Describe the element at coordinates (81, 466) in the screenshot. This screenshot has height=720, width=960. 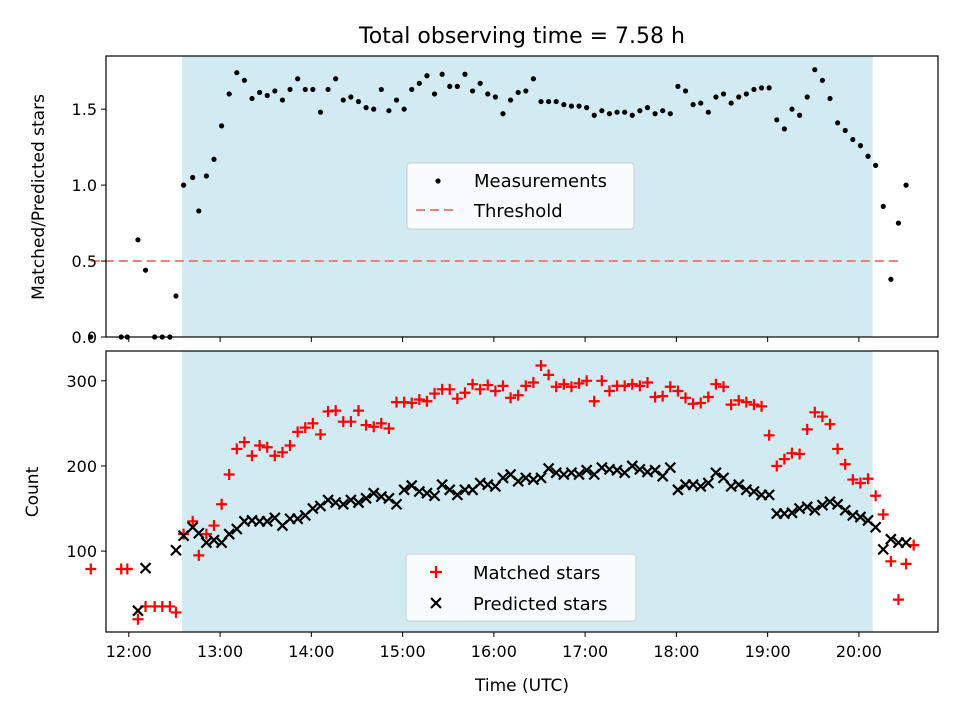
I see `y-tick-label: 200` at that location.